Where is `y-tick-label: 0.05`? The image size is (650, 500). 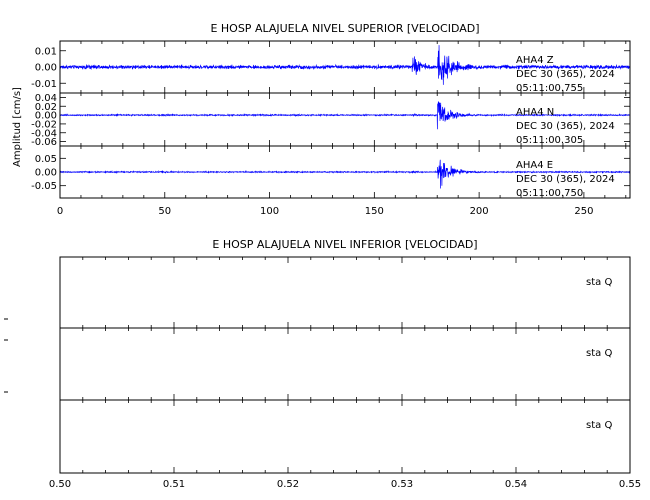
y-tick-label: 0.05 is located at coordinates (46, 159).